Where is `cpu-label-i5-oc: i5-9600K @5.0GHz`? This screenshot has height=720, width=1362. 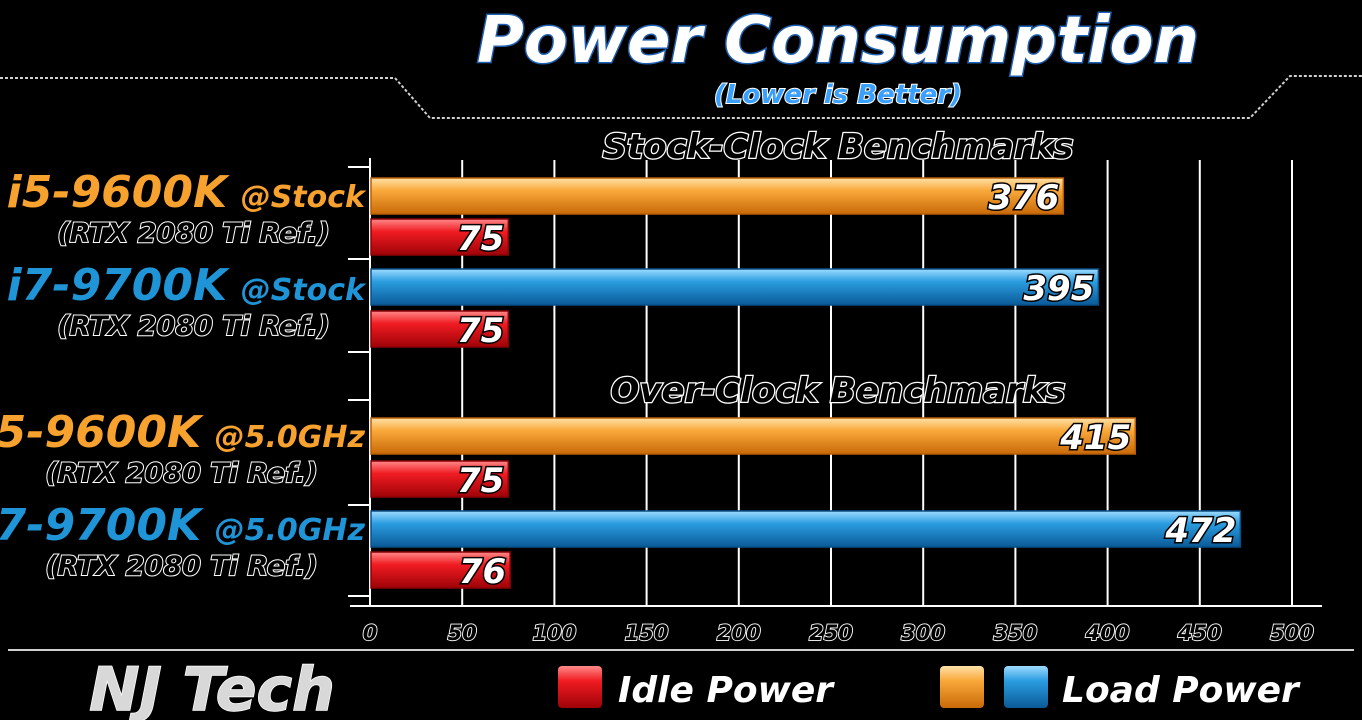 cpu-label-i5-oc: i5-9600K @5.0GHz is located at coordinates (183, 432).